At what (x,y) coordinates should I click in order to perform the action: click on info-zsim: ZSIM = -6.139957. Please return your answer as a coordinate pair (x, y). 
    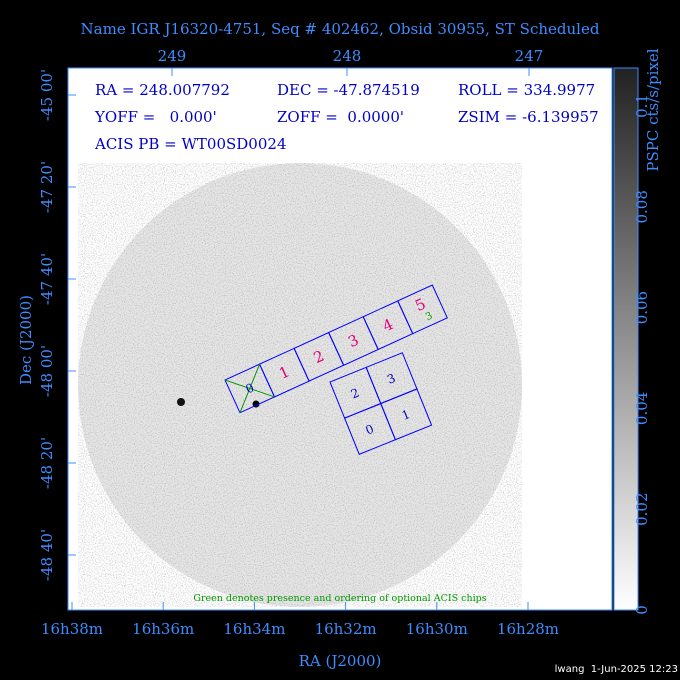
    Looking at the image, I should click on (528, 117).